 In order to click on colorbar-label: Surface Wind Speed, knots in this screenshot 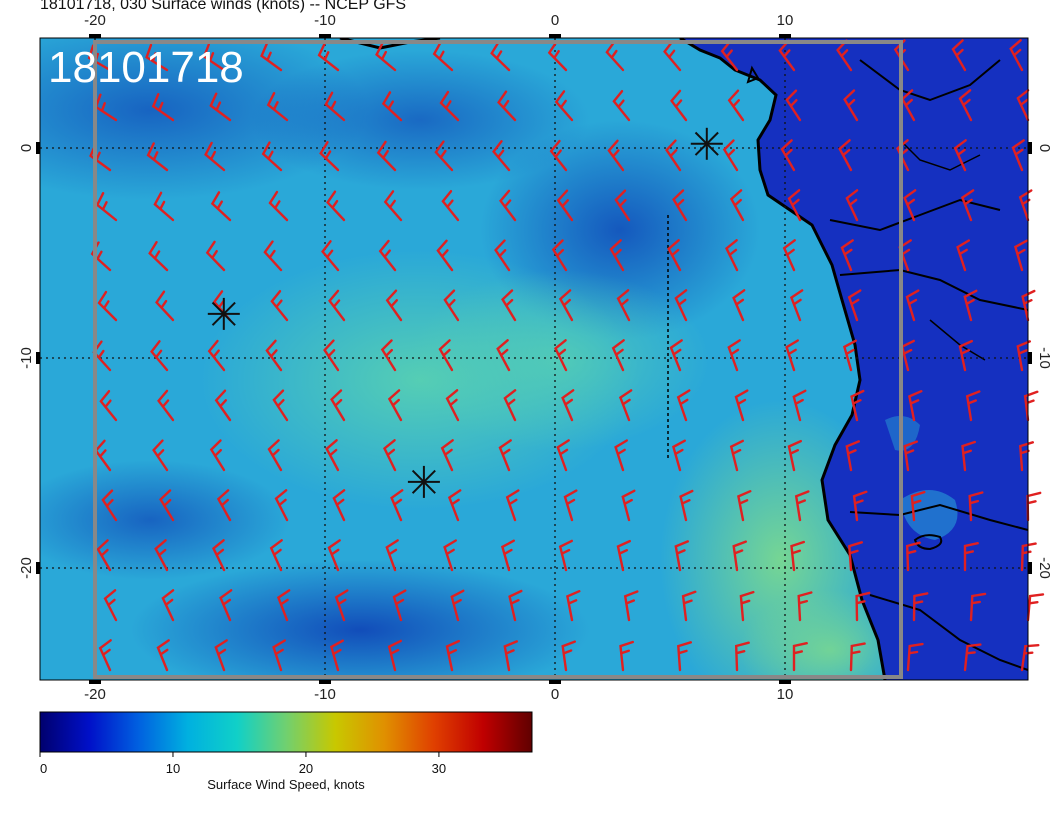, I will do `click(286, 784)`.